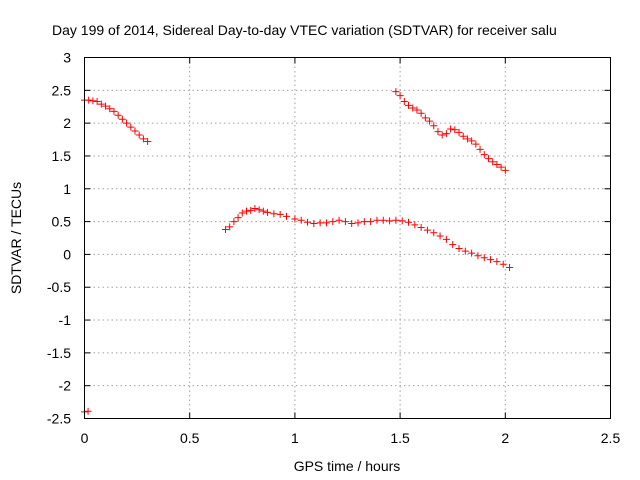 The width and height of the screenshot is (640, 480). Describe the element at coordinates (505, 438) in the screenshot. I see `x-tick-label: 2` at that location.